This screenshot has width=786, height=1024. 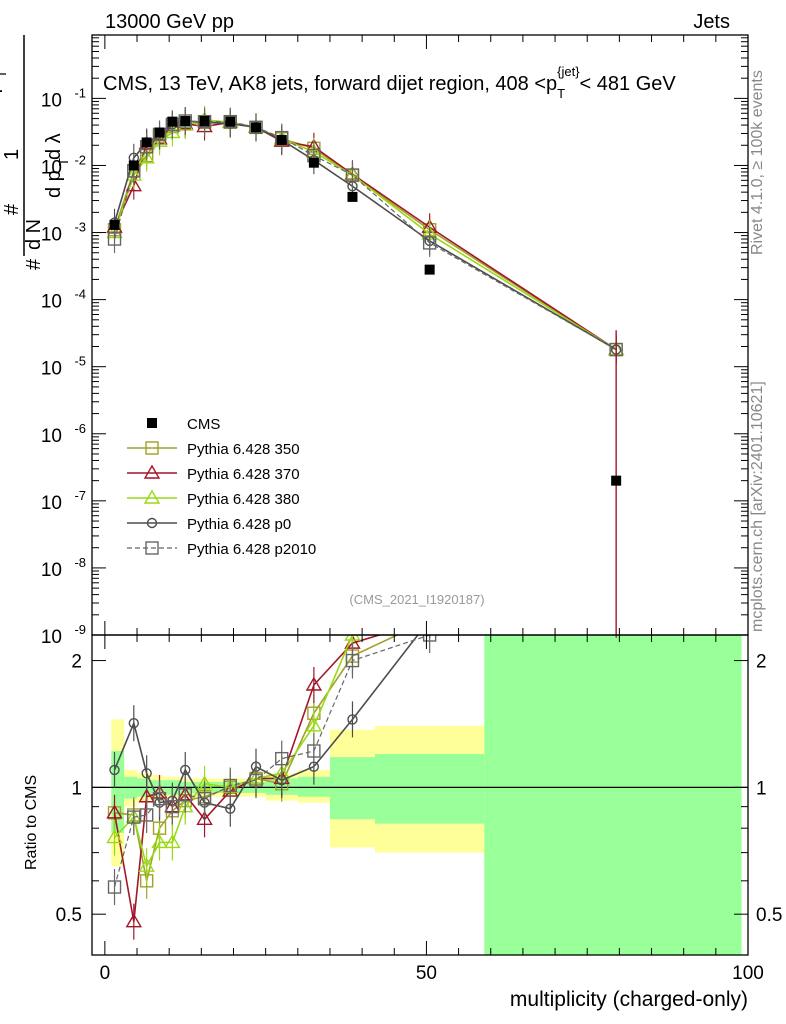 I want to click on legend-label: Pythia 6.428 350, so click(x=243, y=449).